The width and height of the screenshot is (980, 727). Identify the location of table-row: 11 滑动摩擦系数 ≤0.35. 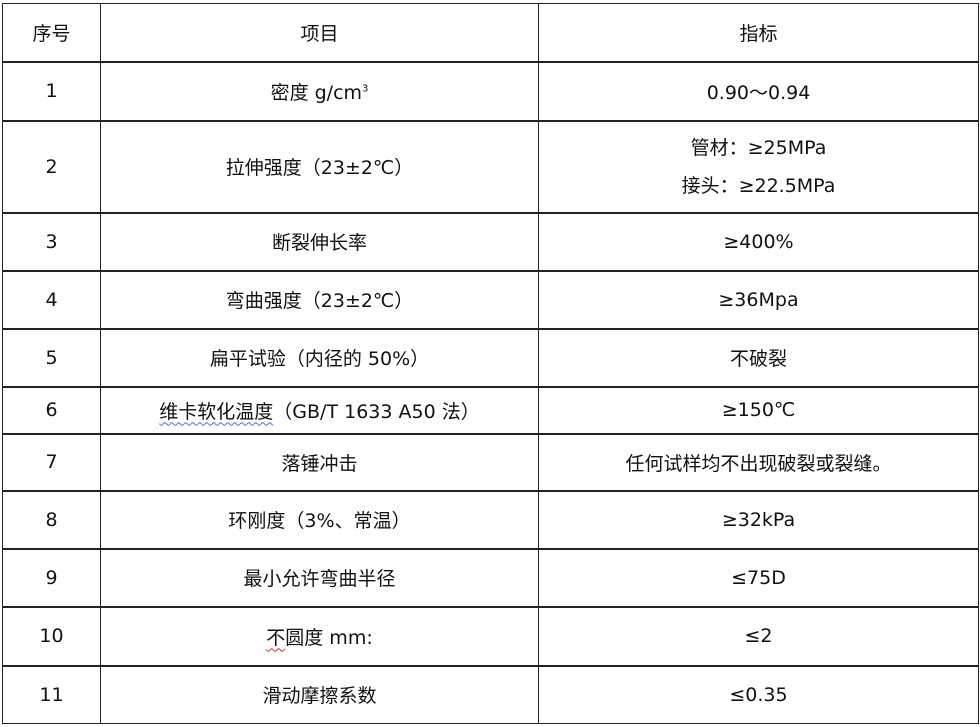
(490, 694).